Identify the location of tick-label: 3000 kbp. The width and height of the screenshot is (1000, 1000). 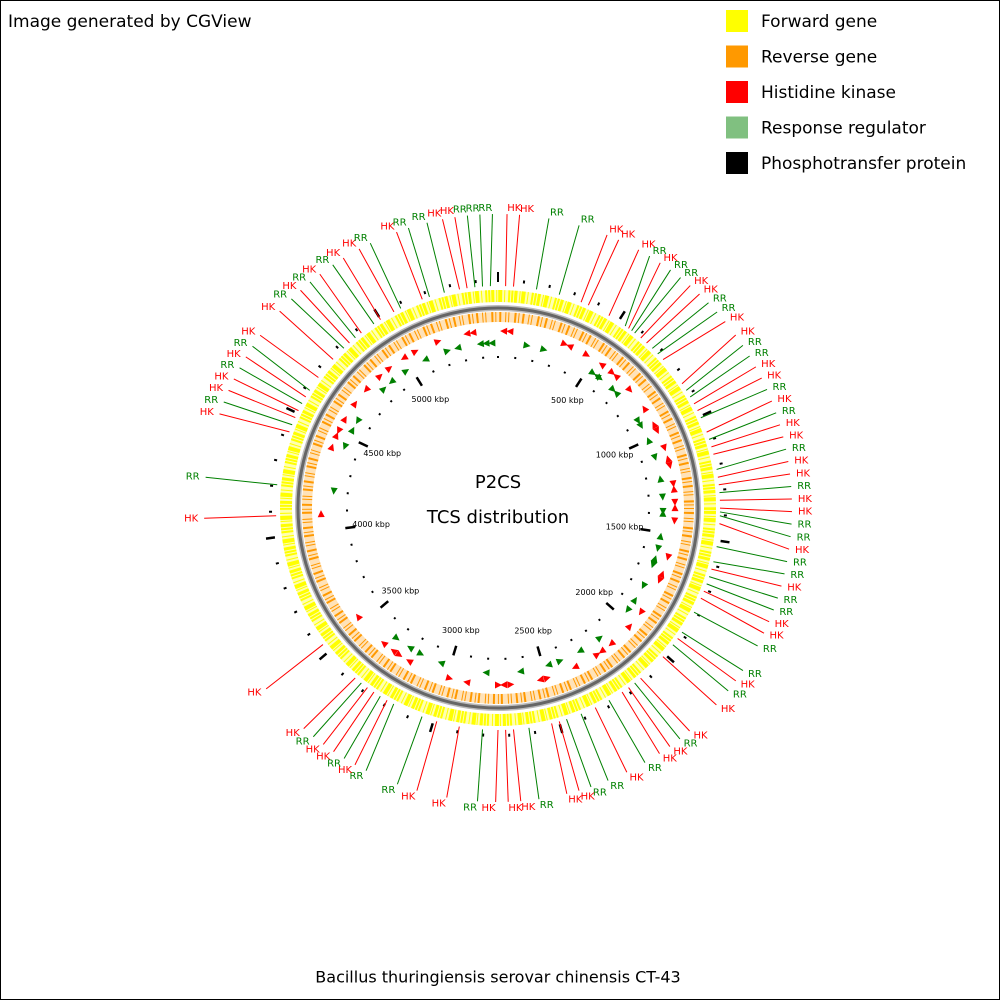
(461, 630).